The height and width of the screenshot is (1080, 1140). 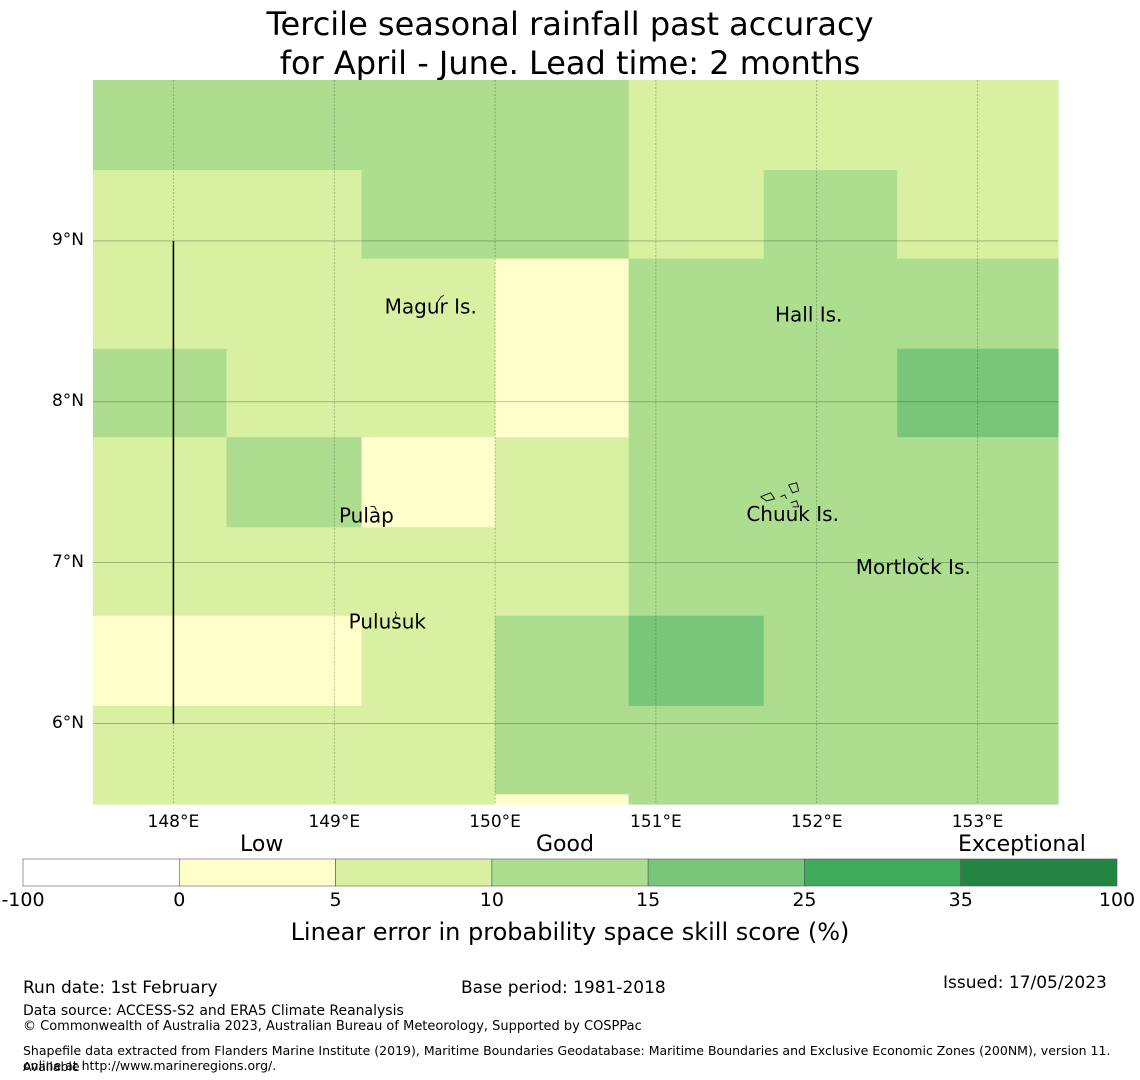 What do you see at coordinates (656, 822) in the screenshot?
I see `longitude-label: 151°E` at bounding box center [656, 822].